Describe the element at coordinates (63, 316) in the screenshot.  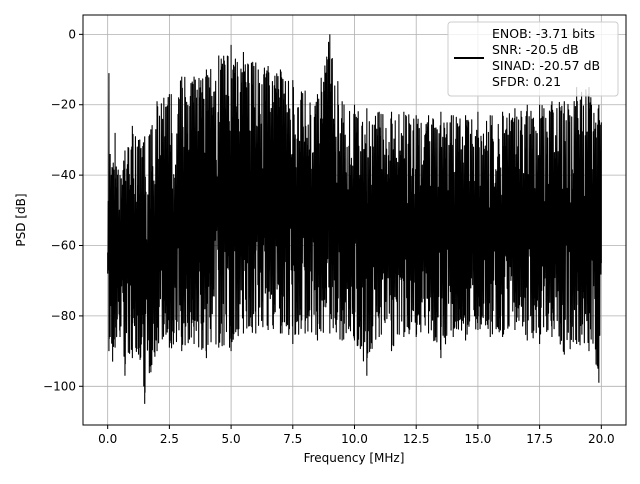
I see `y-tick-label: −80` at that location.